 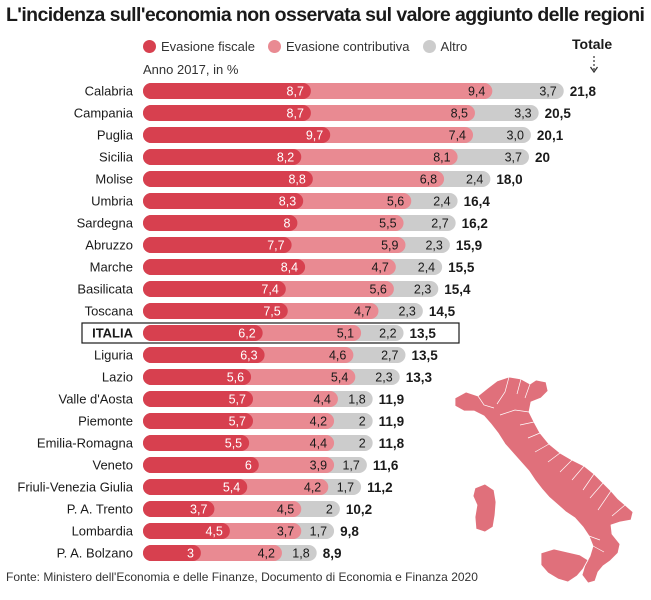 I want to click on legend-swatch-evasione-contributiva, so click(x=274, y=46).